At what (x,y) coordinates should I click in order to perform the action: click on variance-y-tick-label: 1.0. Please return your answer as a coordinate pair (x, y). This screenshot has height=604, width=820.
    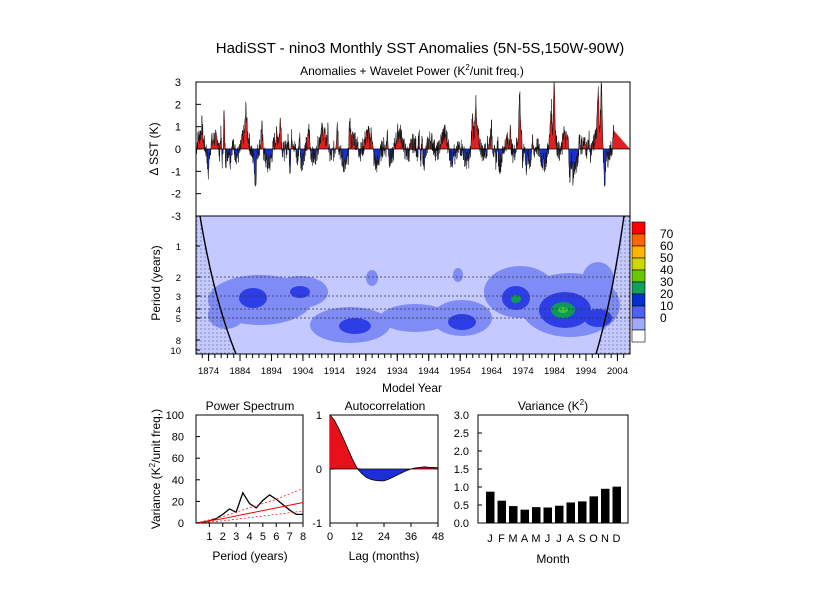
    Looking at the image, I should click on (461, 488).